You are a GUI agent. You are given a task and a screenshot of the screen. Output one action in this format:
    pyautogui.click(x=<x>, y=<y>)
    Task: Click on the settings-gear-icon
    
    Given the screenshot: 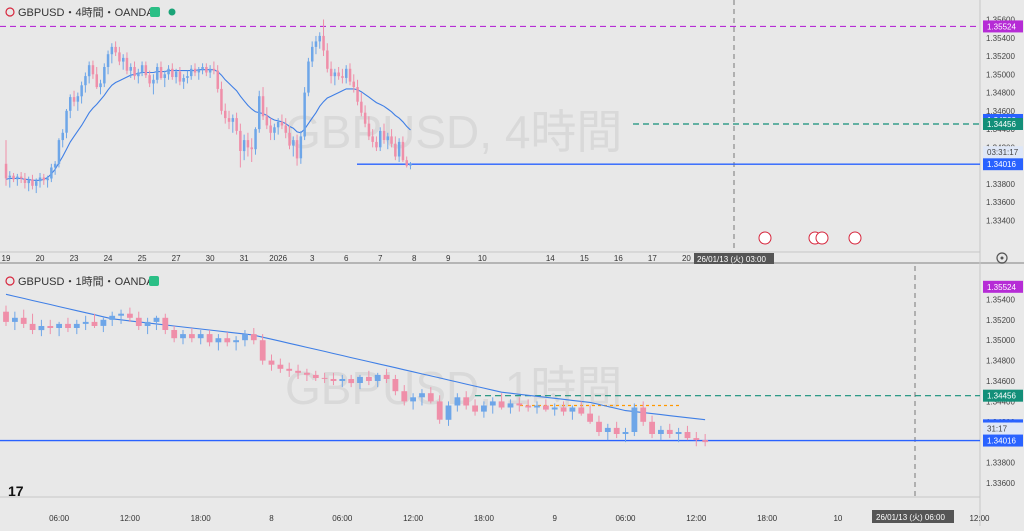 What is the action you would take?
    pyautogui.click(x=1002, y=258)
    